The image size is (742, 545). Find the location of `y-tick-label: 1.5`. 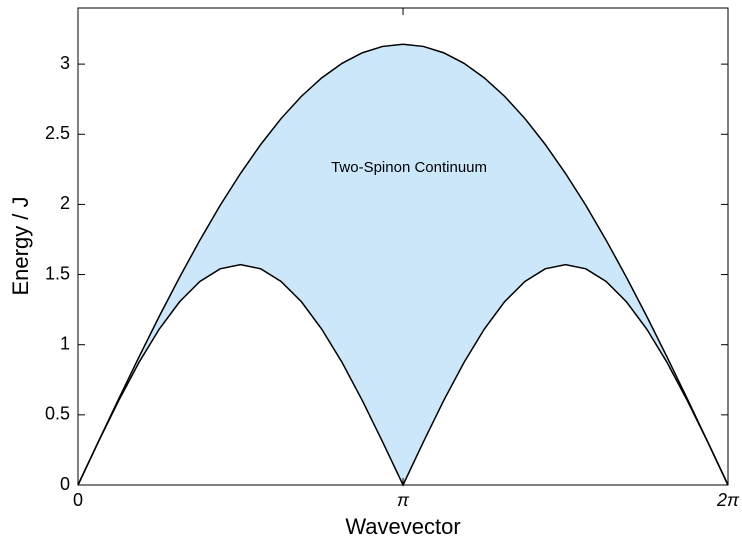

y-tick-label: 1.5 is located at coordinates (57, 273).